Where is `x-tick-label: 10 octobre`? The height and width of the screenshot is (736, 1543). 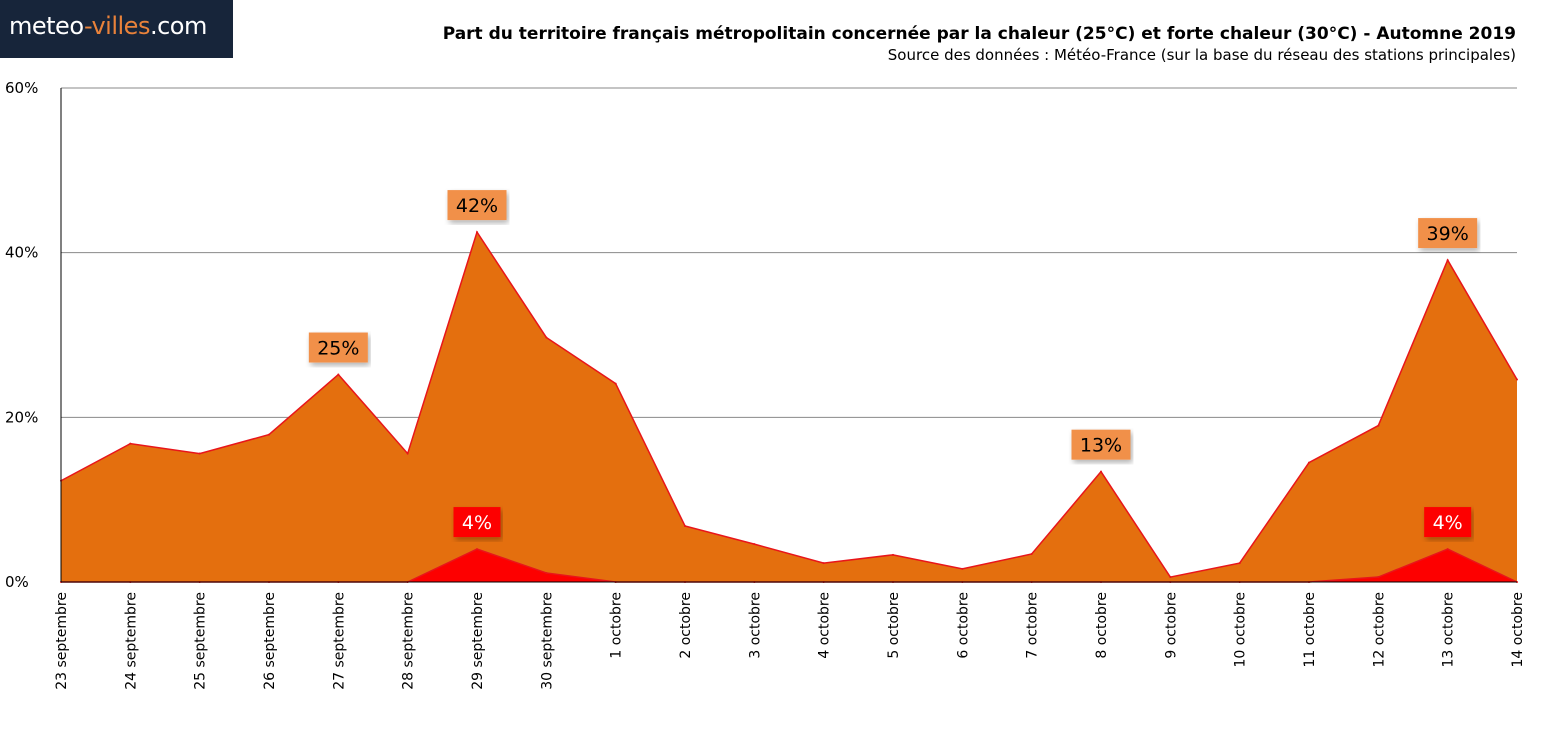 x-tick-label: 10 octobre is located at coordinates (1241, 630).